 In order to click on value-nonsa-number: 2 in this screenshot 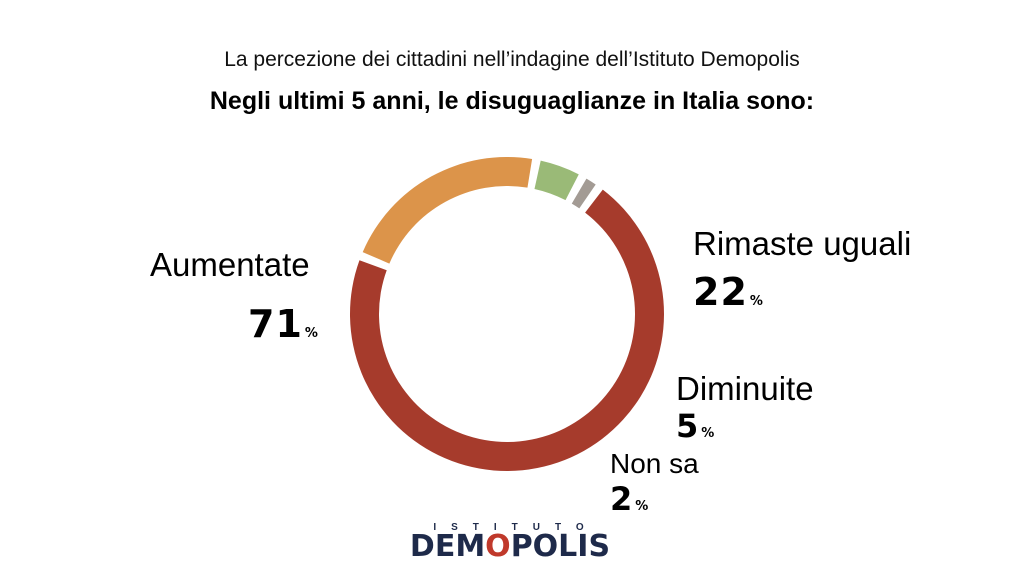, I will do `click(622, 499)`.